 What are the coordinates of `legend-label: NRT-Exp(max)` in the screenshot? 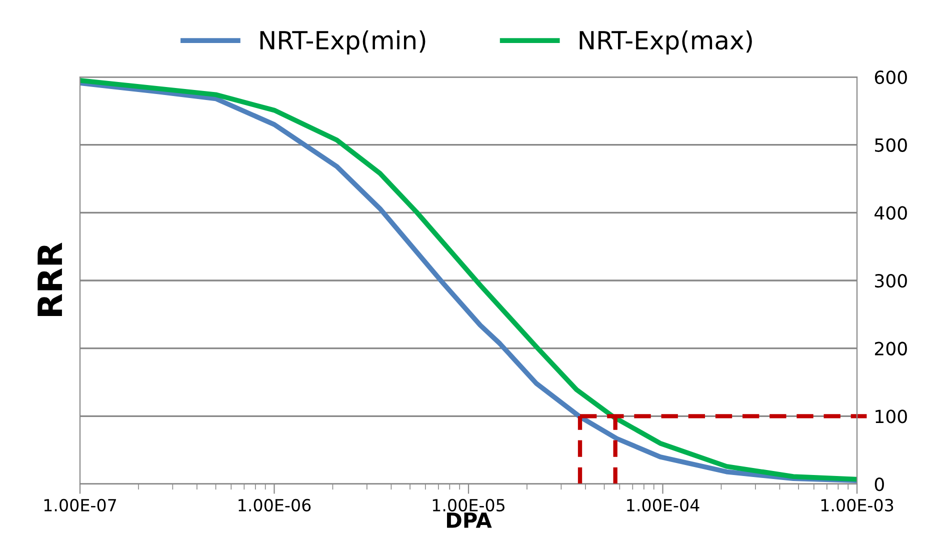 It's located at (666, 42).